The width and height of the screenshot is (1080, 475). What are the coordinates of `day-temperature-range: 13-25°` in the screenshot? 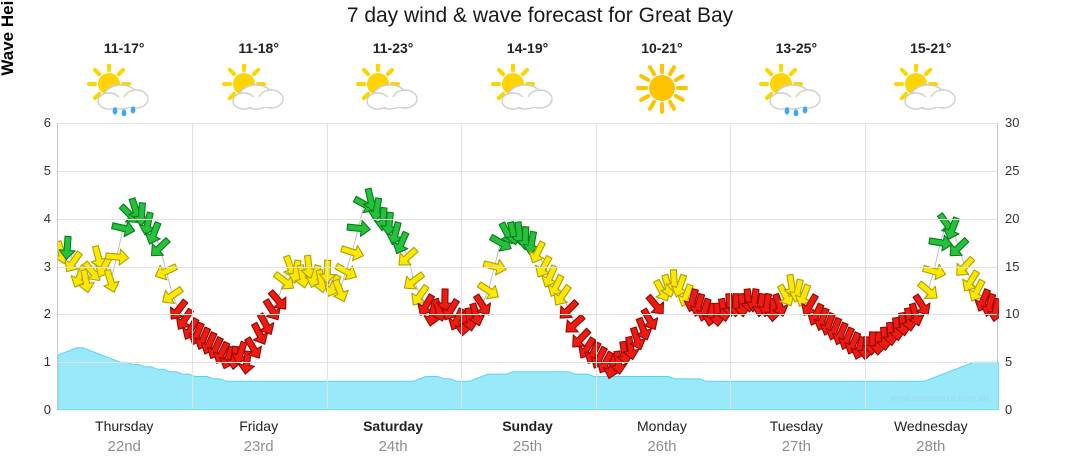 It's located at (796, 48).